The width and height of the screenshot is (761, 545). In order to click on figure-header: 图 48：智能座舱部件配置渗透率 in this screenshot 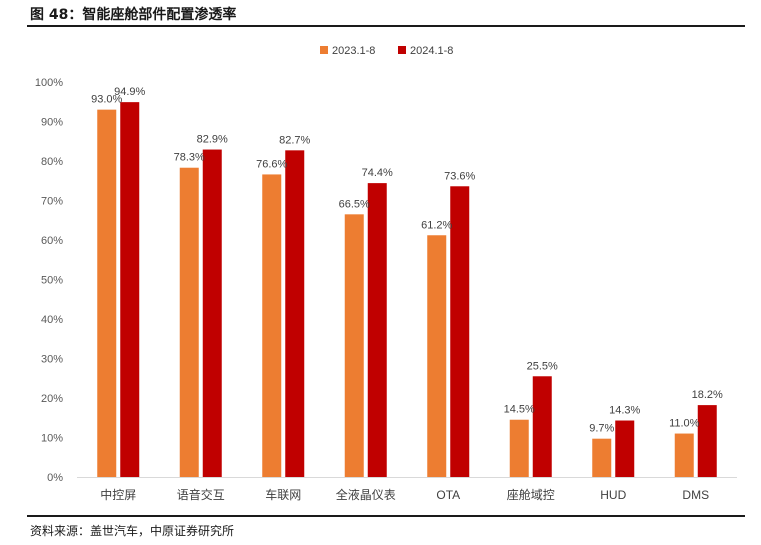, I will do `click(380, 13)`.